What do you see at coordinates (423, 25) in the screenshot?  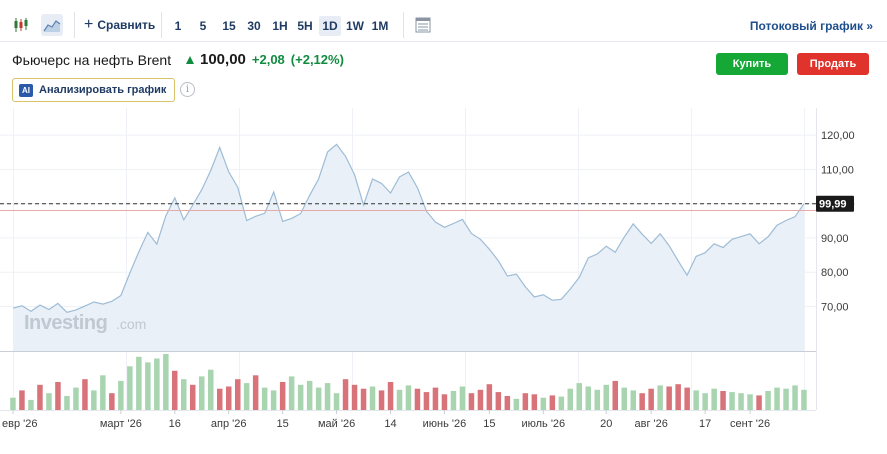 I see `table-view-icon` at bounding box center [423, 25].